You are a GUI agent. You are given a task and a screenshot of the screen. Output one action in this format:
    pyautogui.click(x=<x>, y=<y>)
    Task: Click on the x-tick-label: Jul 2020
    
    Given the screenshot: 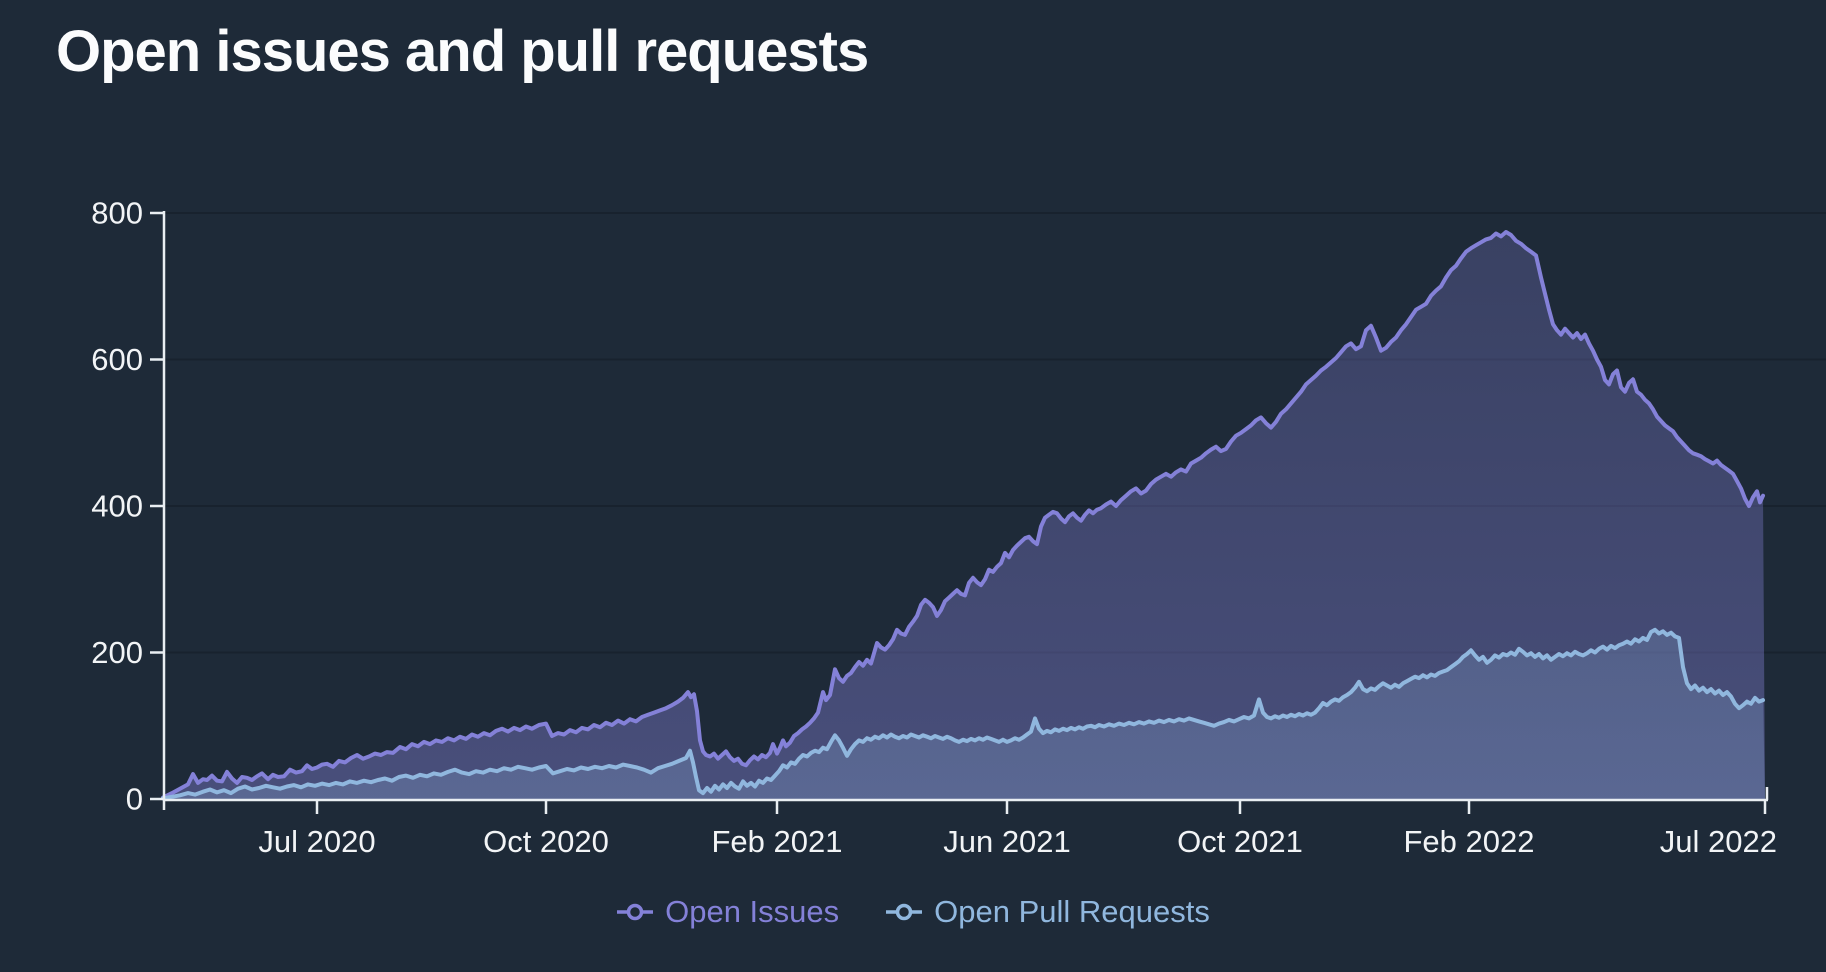 What is the action you would take?
    pyautogui.click(x=316, y=841)
    